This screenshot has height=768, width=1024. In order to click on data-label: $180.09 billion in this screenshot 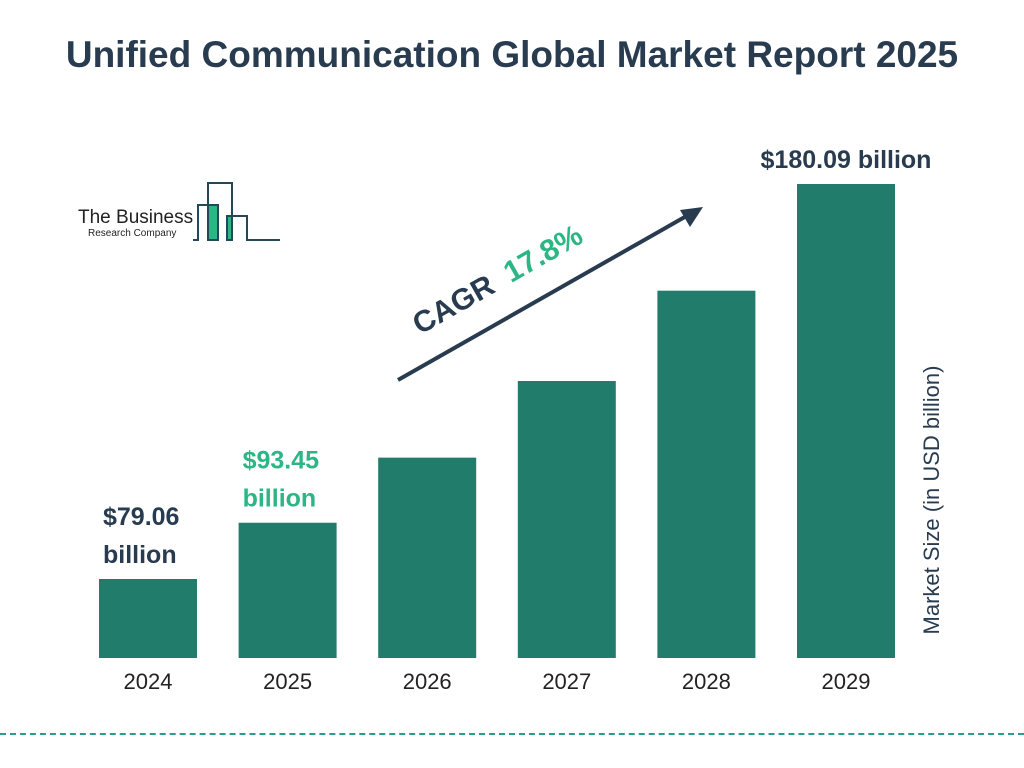, I will do `click(846, 160)`.